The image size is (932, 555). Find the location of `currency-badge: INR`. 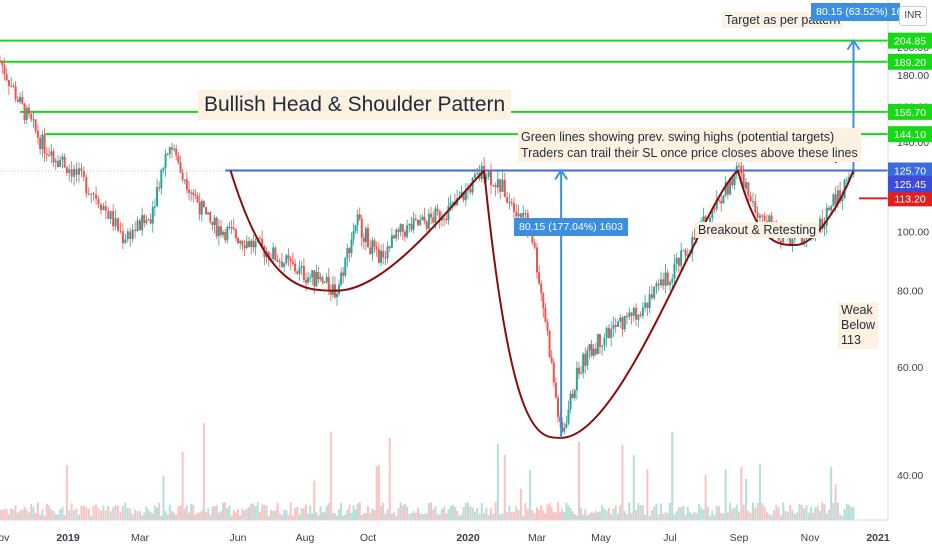

currency-badge: INR is located at coordinates (913, 16).